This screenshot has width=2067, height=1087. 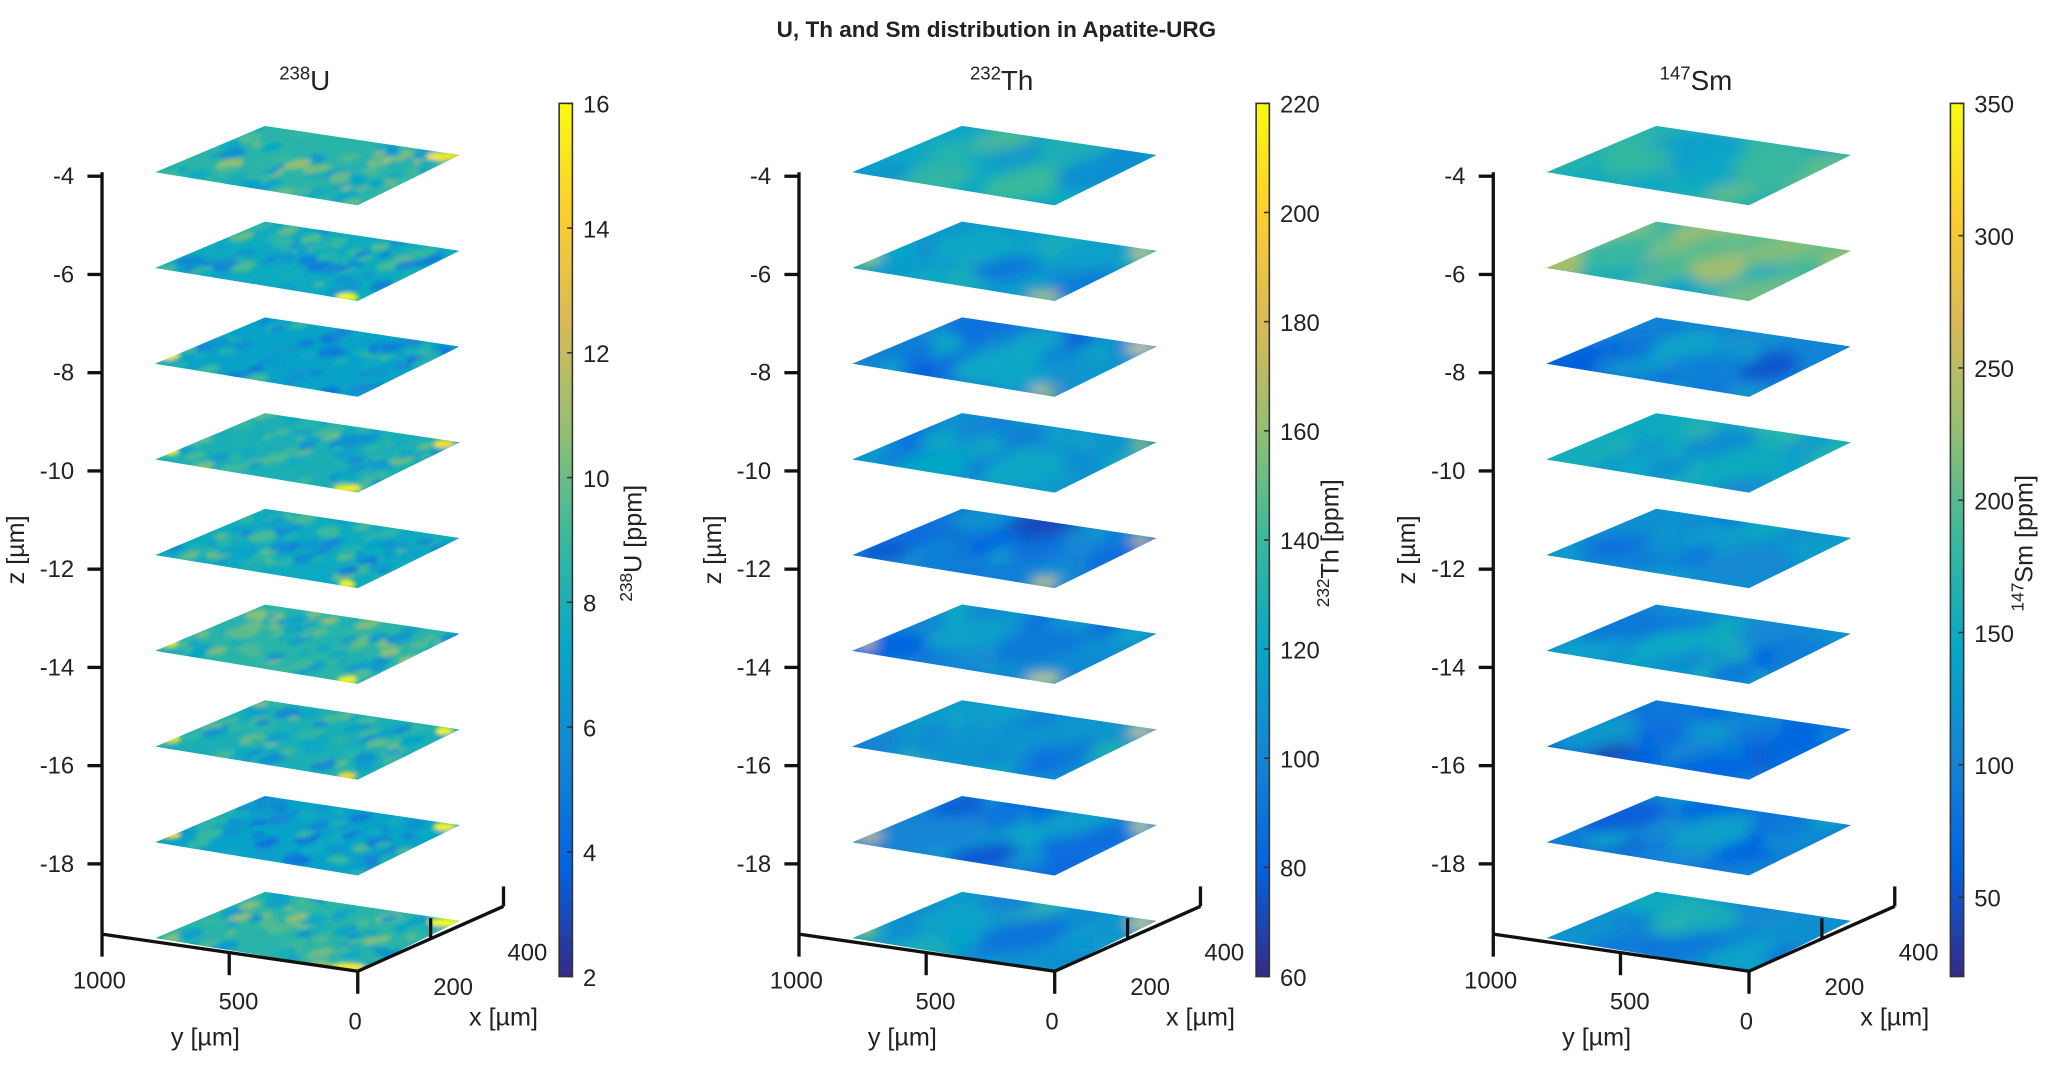 What do you see at coordinates (1454, 274) in the screenshot?
I see `z-tick-label: -6` at bounding box center [1454, 274].